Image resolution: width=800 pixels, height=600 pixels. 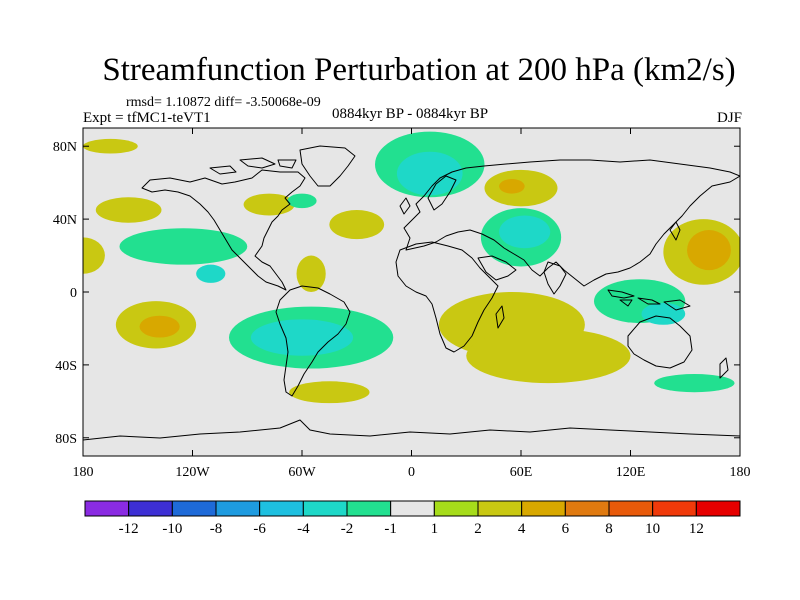 I want to click on contour-region-npac-pos, so click(x=128, y=210).